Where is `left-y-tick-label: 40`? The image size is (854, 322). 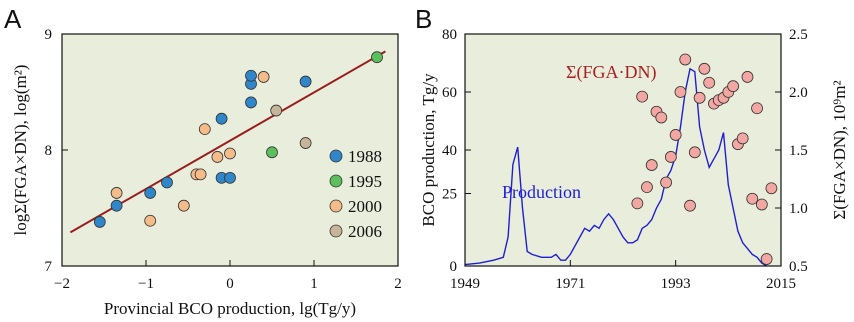
left-y-tick-label: 40 is located at coordinates (449, 151).